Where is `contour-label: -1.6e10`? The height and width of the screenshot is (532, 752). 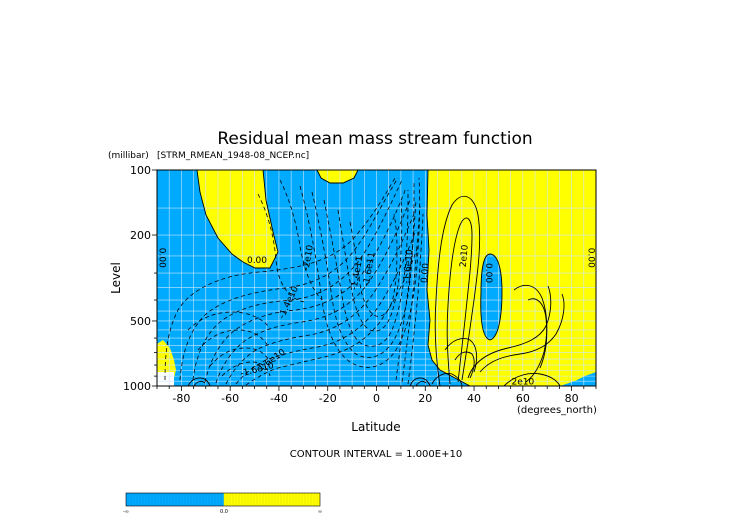 contour-label: -1.6e10 is located at coordinates (408, 267).